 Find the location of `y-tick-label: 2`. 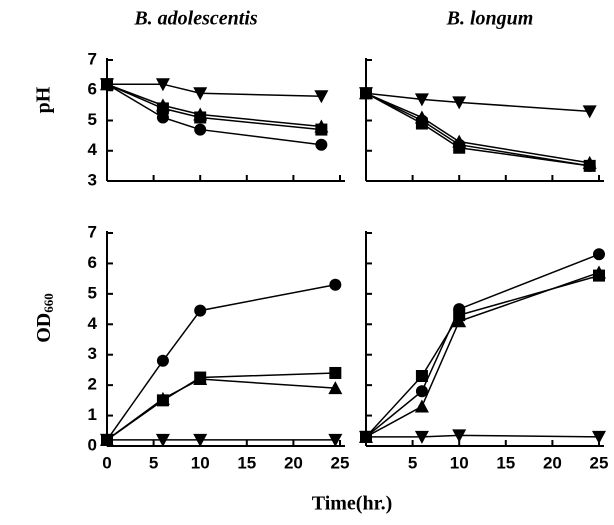

y-tick-label: 2 is located at coordinates (92, 384).